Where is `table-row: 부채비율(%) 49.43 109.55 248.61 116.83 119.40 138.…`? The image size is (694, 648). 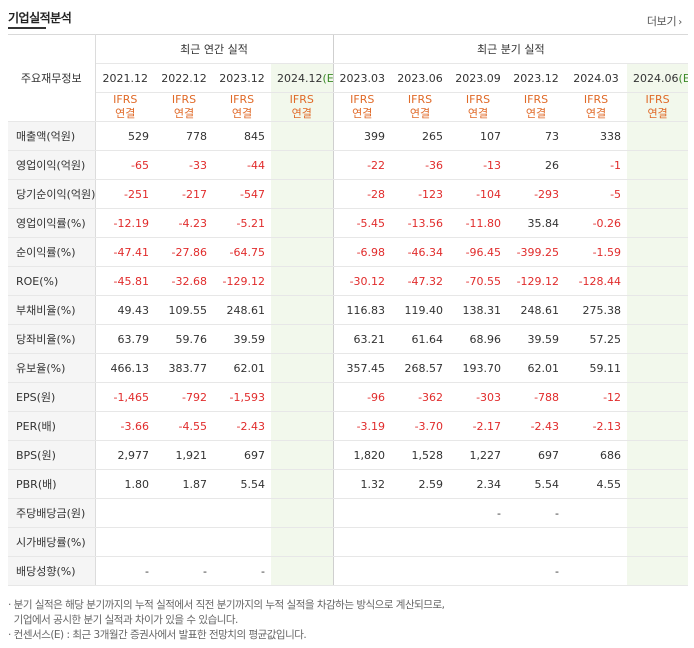
table-row: 부채비율(%) 49.43 109.55 248.61 116.83 119.40 138.… is located at coordinates (348, 310).